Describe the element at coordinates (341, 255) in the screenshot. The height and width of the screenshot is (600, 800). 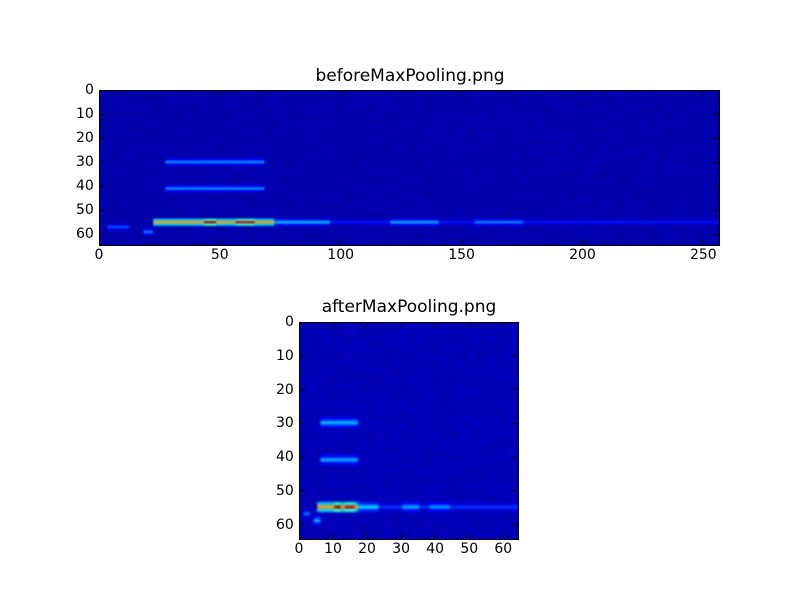
I see `x-tick-label: 100` at that location.